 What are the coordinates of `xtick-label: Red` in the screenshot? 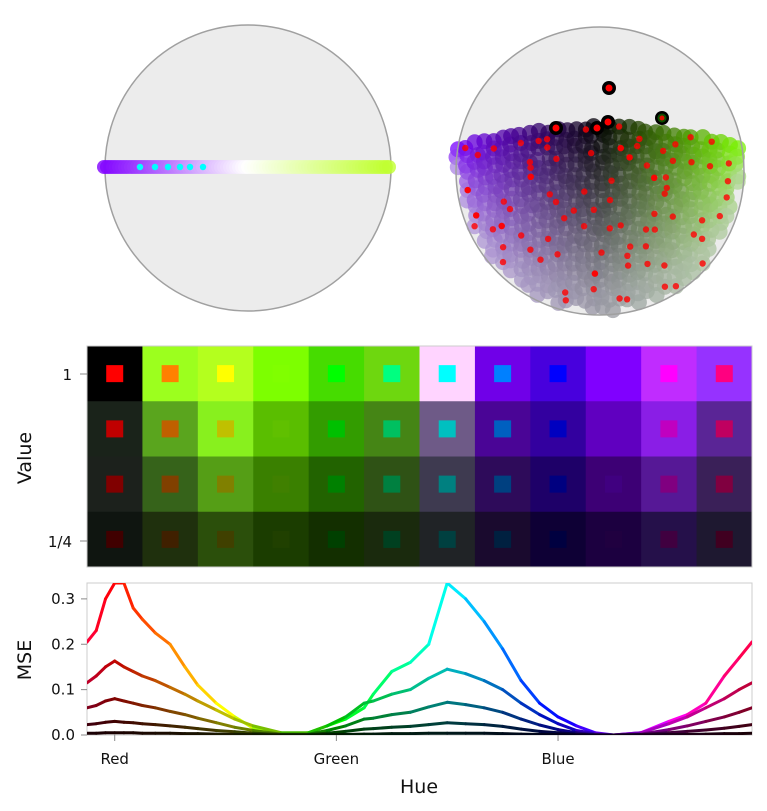 It's located at (114, 759).